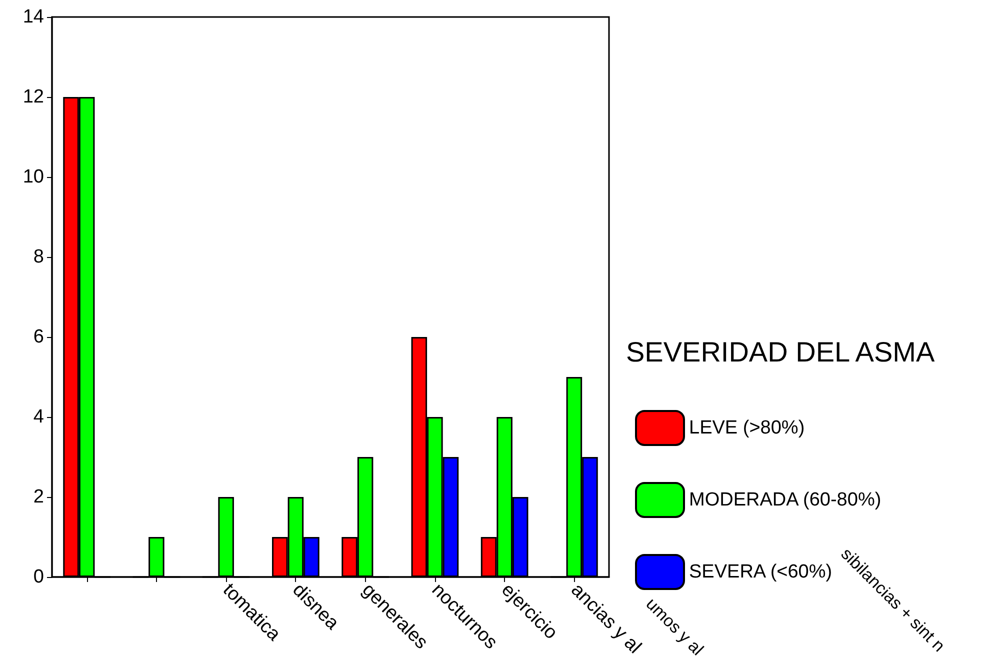 This screenshot has height=672, width=1000. What do you see at coordinates (33, 97) in the screenshot?
I see `y-tick-label: 12` at bounding box center [33, 97].